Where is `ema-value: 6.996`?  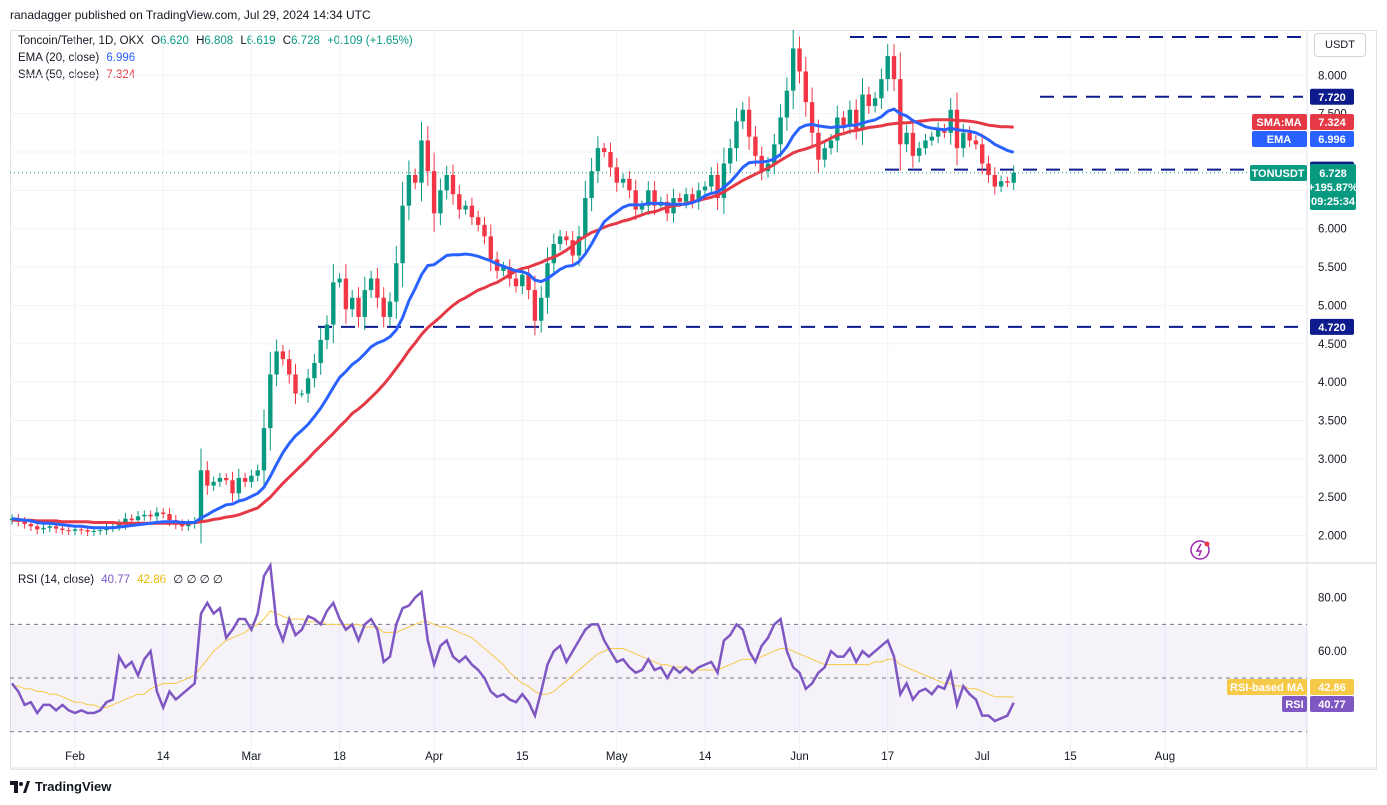
ema-value: 6.996 is located at coordinates (121, 58).